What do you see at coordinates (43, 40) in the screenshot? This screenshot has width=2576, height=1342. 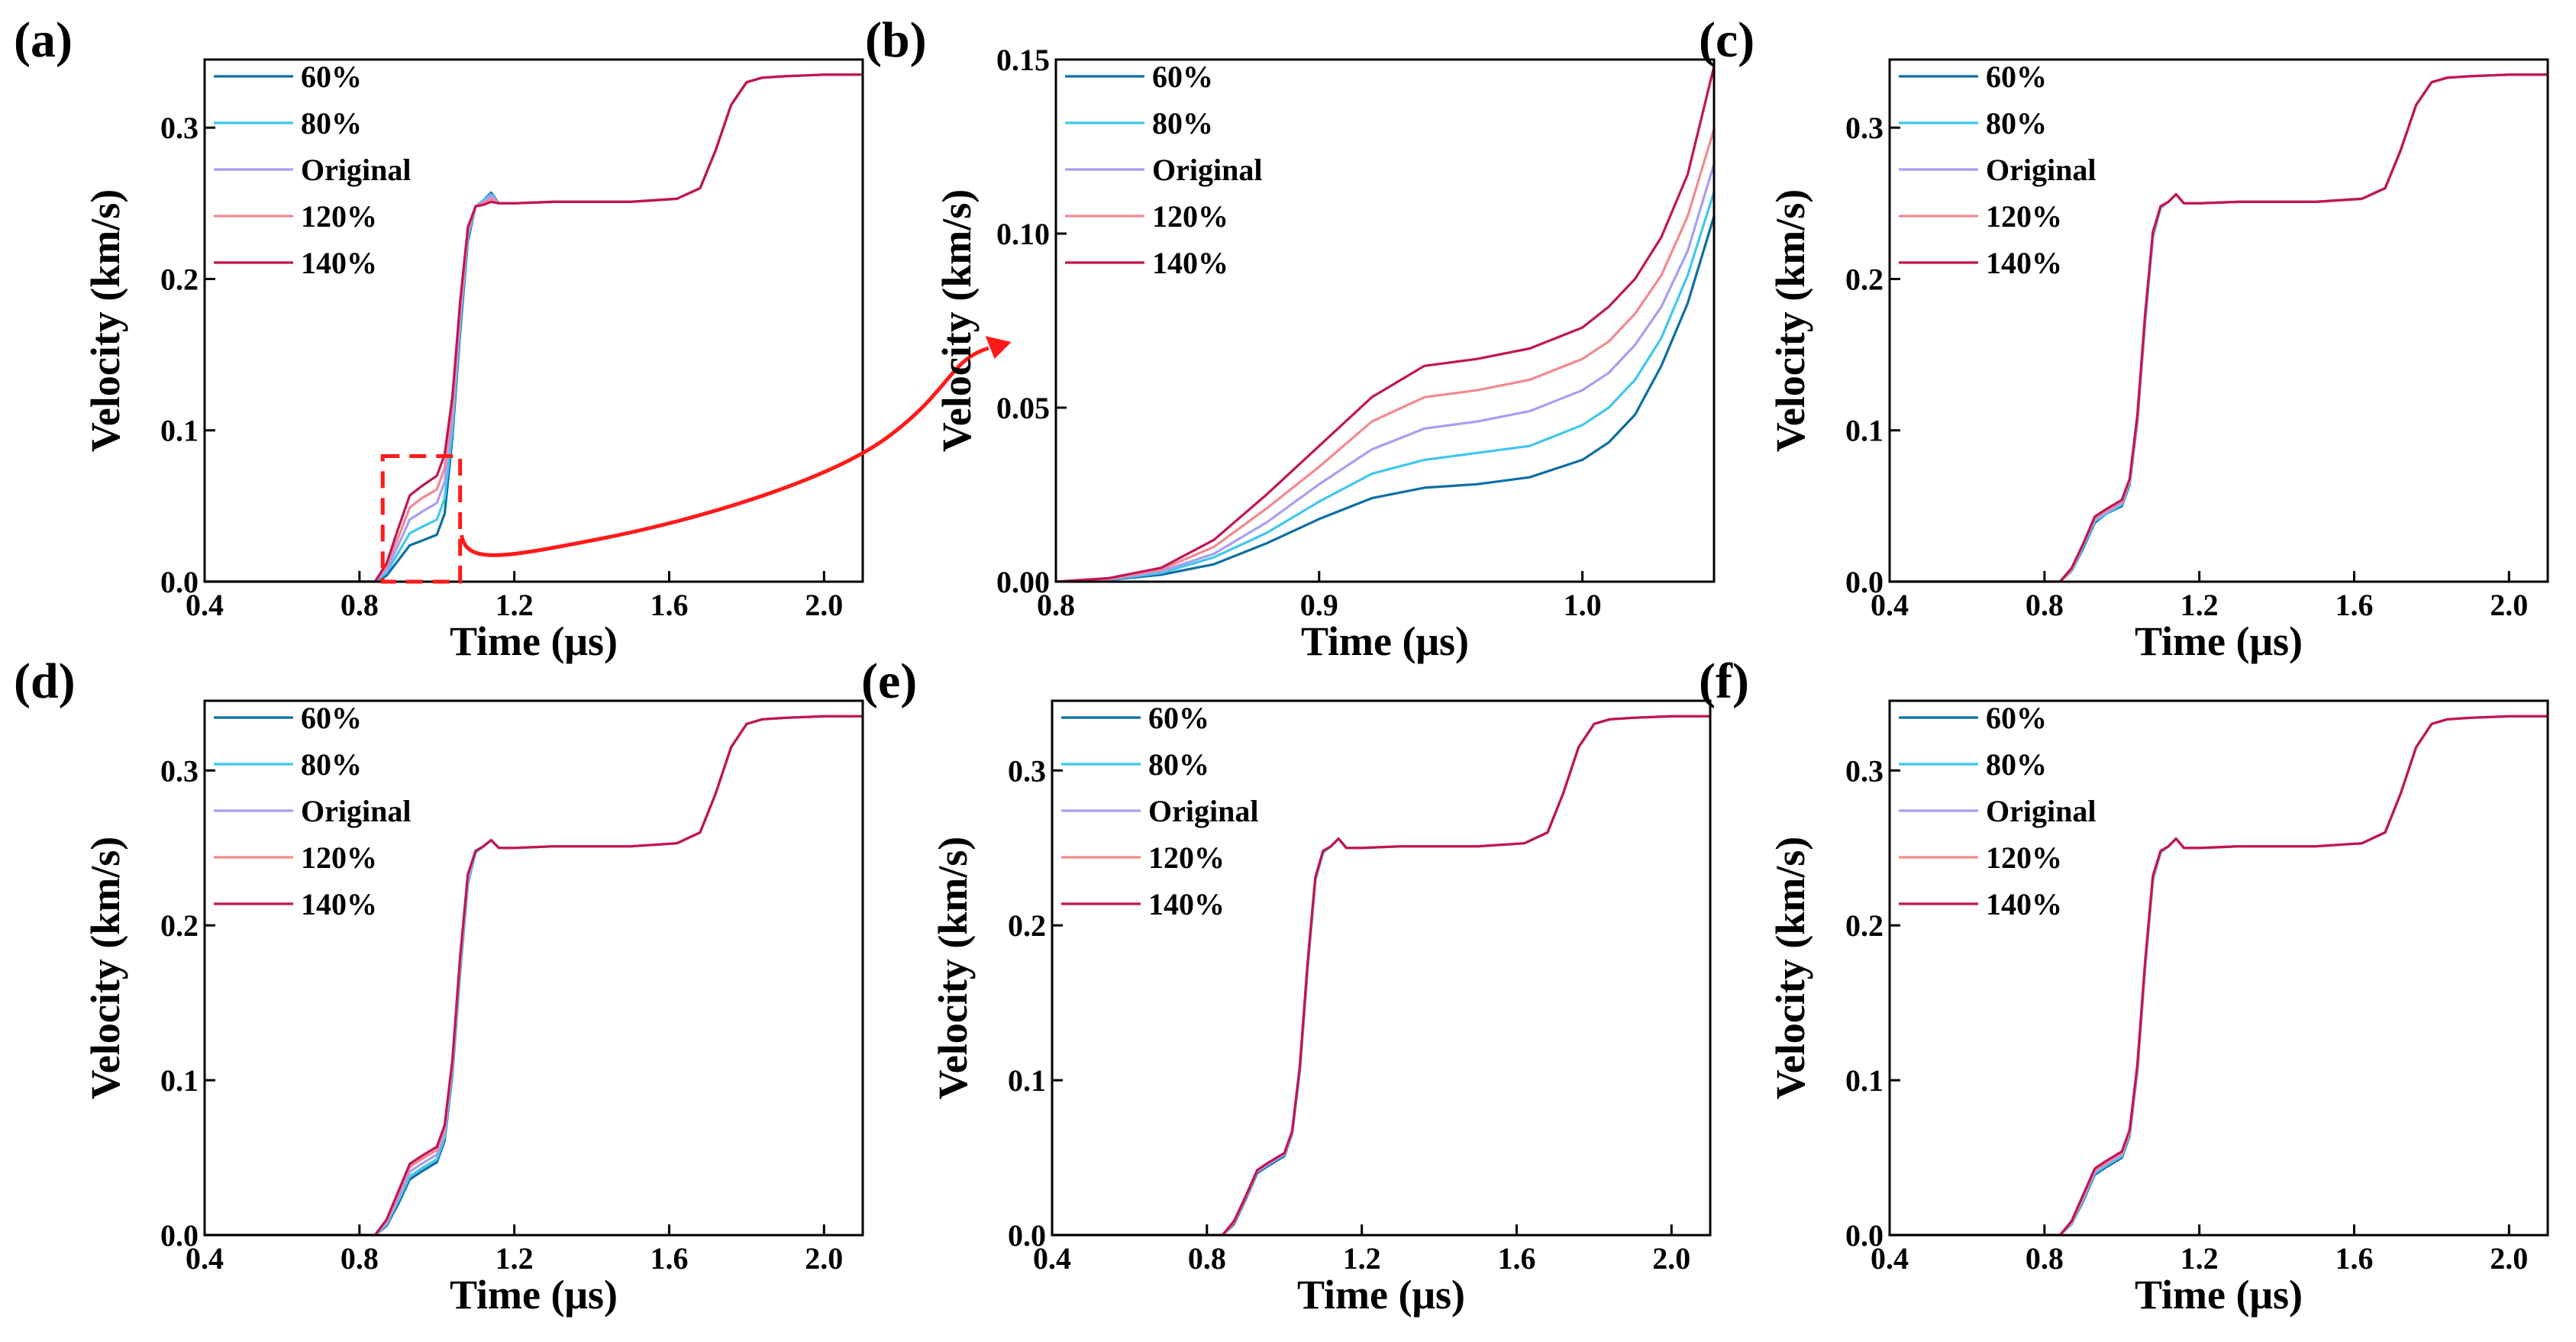 I see `panel-label: (a)` at bounding box center [43, 40].